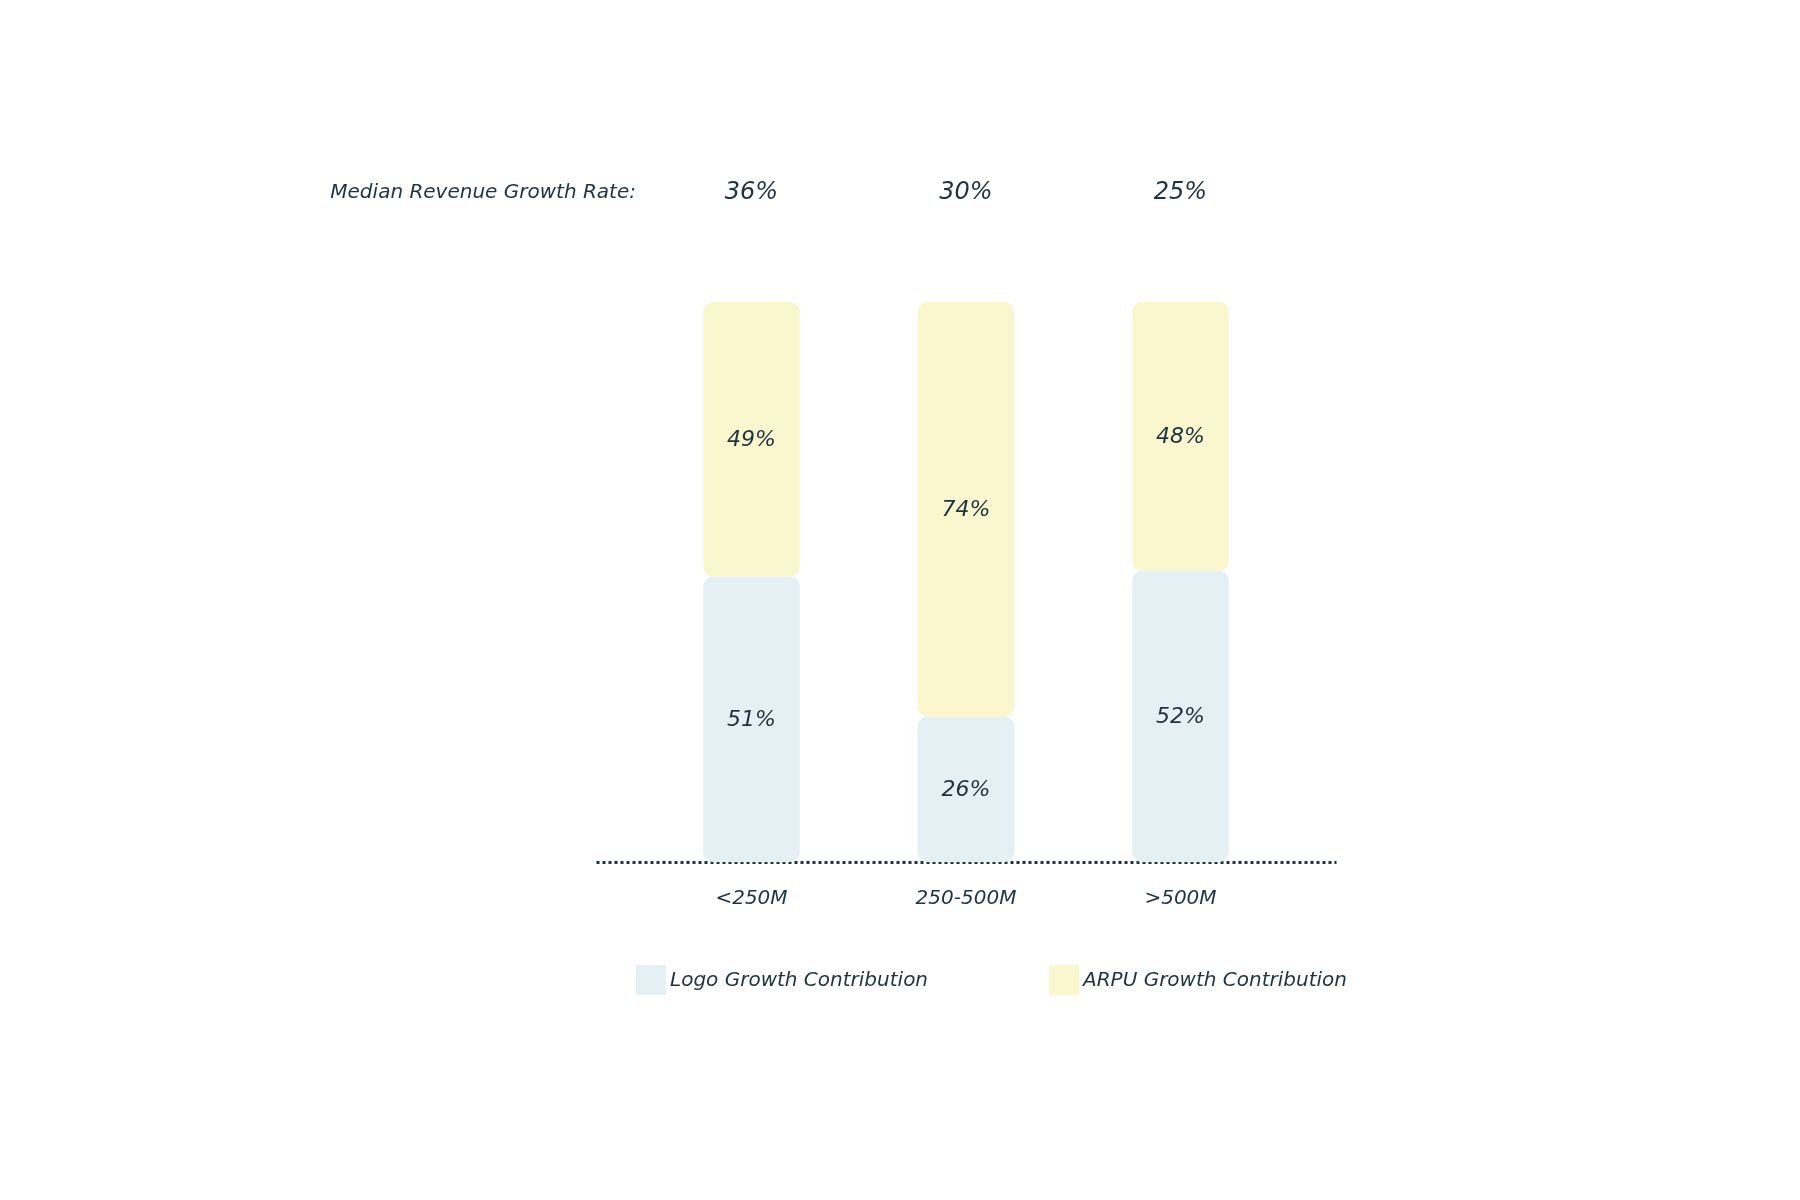 This screenshot has width=1800, height=1200. I want to click on x-tick-label: 250-500M, so click(966, 896).